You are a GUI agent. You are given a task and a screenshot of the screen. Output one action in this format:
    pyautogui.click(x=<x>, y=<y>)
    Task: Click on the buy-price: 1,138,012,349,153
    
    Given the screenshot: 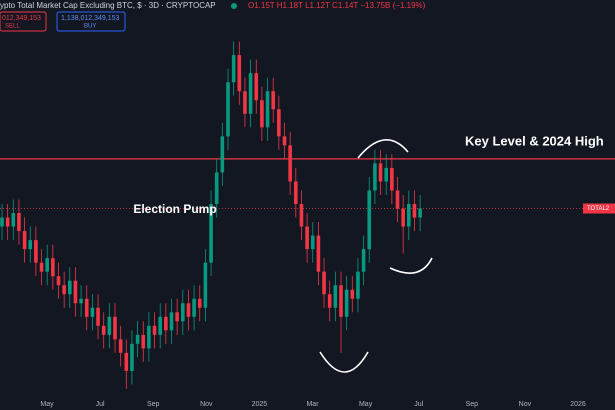 What is the action you would take?
    pyautogui.click(x=90, y=18)
    